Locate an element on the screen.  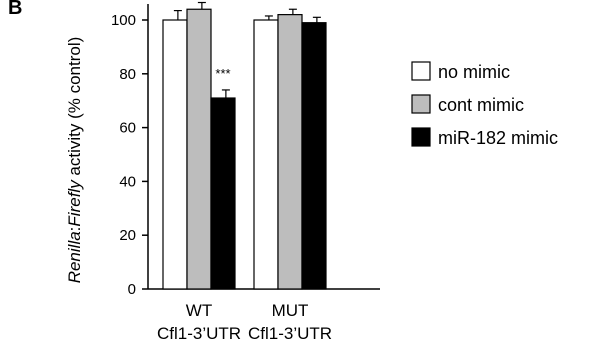
y-tick-label: 40 is located at coordinates (127, 181).